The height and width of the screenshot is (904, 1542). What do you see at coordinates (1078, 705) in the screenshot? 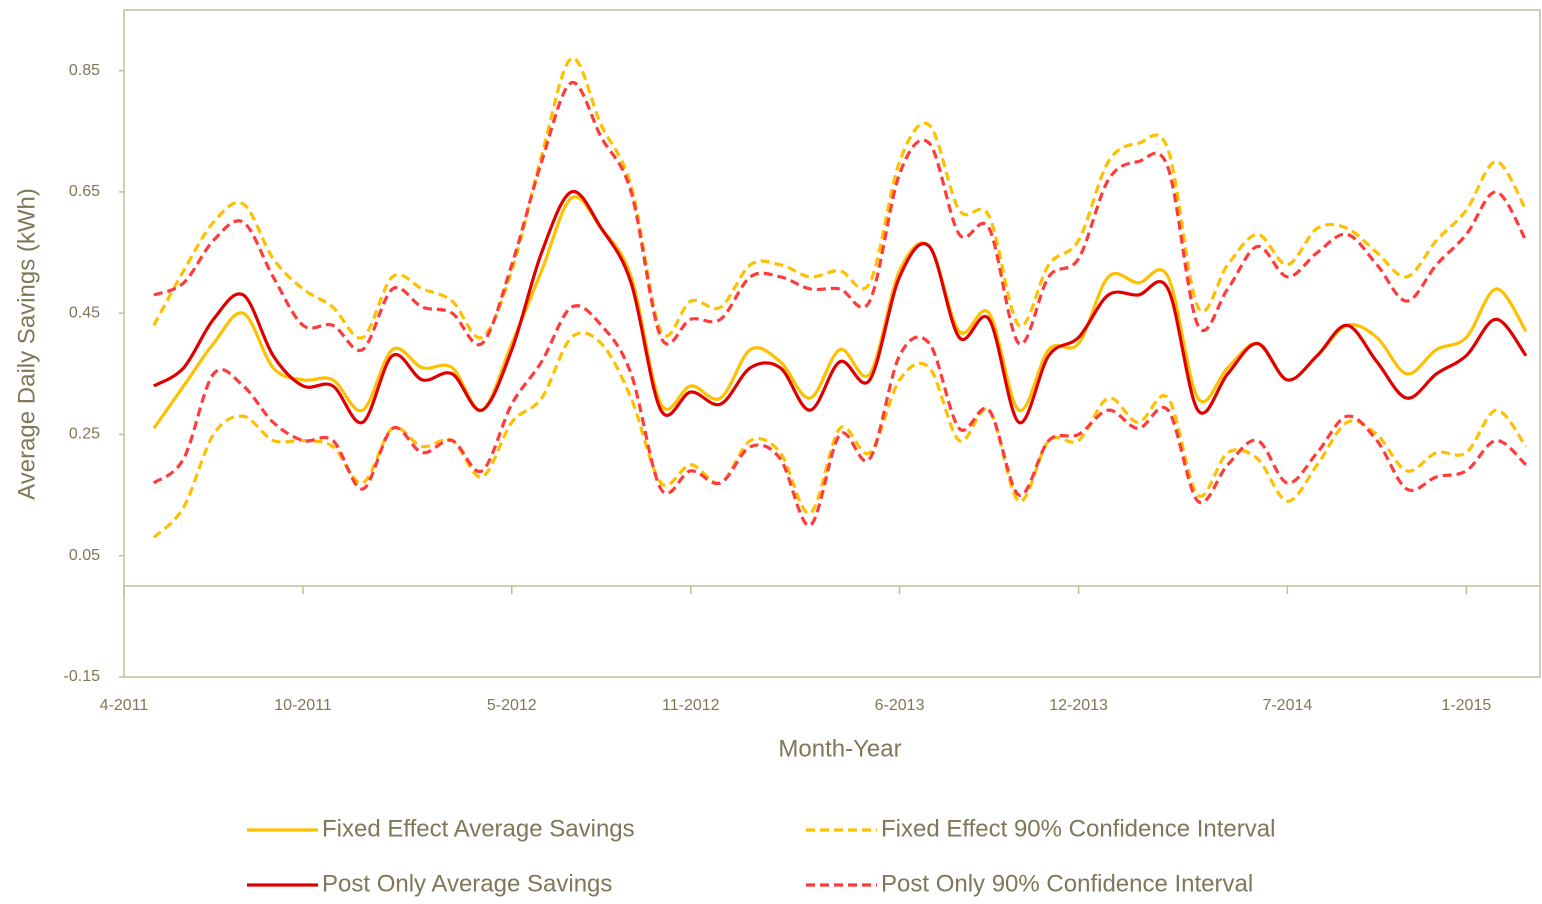
I see `x-tick-label: 12-2013` at bounding box center [1078, 705].